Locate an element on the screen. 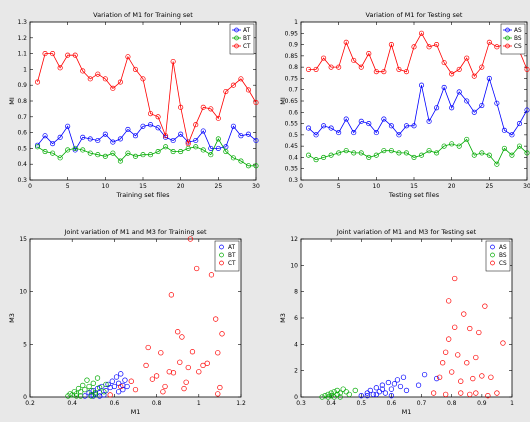  legend-label: AS is located at coordinates (503, 248).